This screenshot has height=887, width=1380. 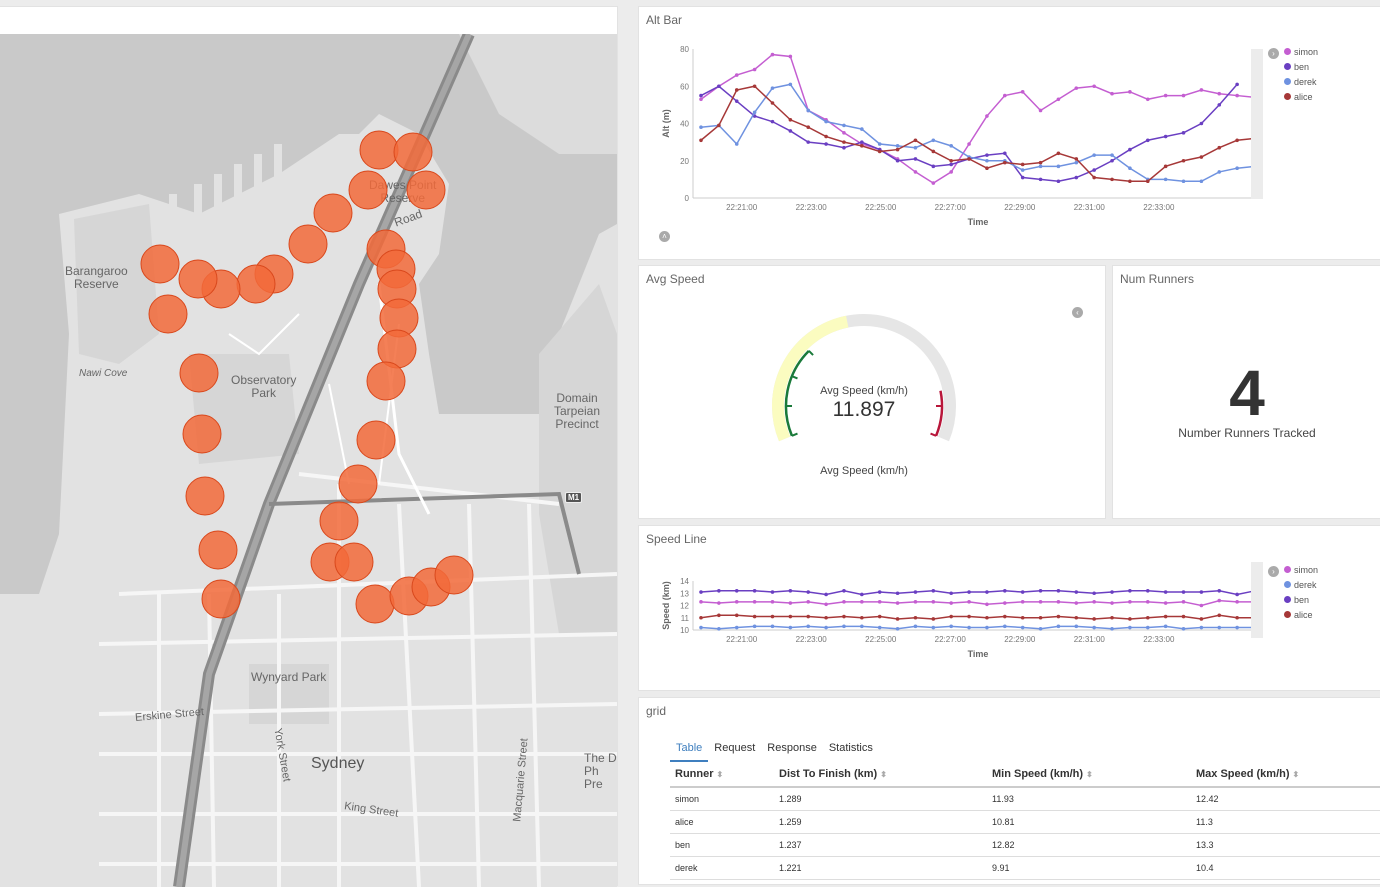 I want to click on tab-table: Table, so click(x=689, y=751).